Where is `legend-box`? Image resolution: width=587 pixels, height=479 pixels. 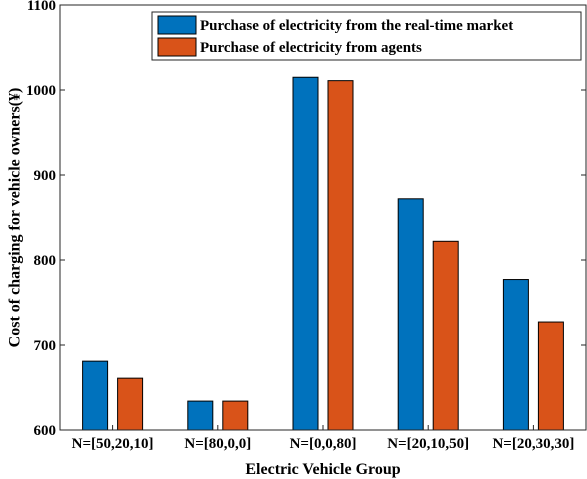 legend-box is located at coordinates (366, 36).